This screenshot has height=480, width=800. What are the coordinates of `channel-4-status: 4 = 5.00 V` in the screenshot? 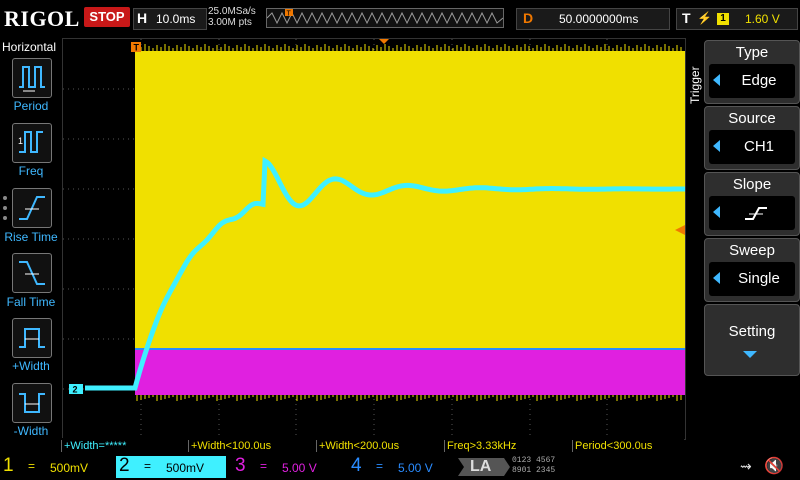 It's located at (403, 466).